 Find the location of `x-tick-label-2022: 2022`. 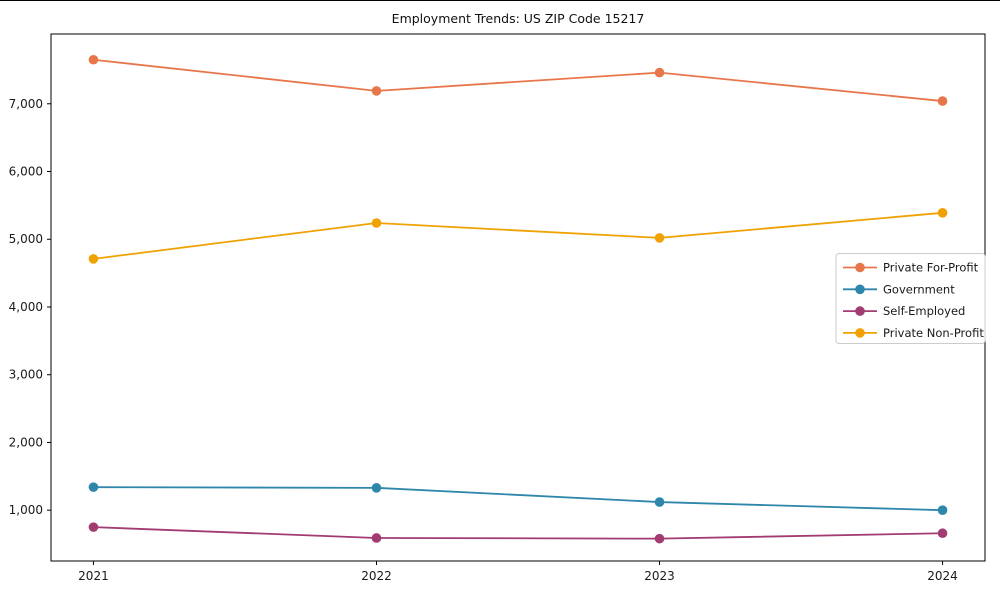

x-tick-label-2022: 2022 is located at coordinates (376, 576).